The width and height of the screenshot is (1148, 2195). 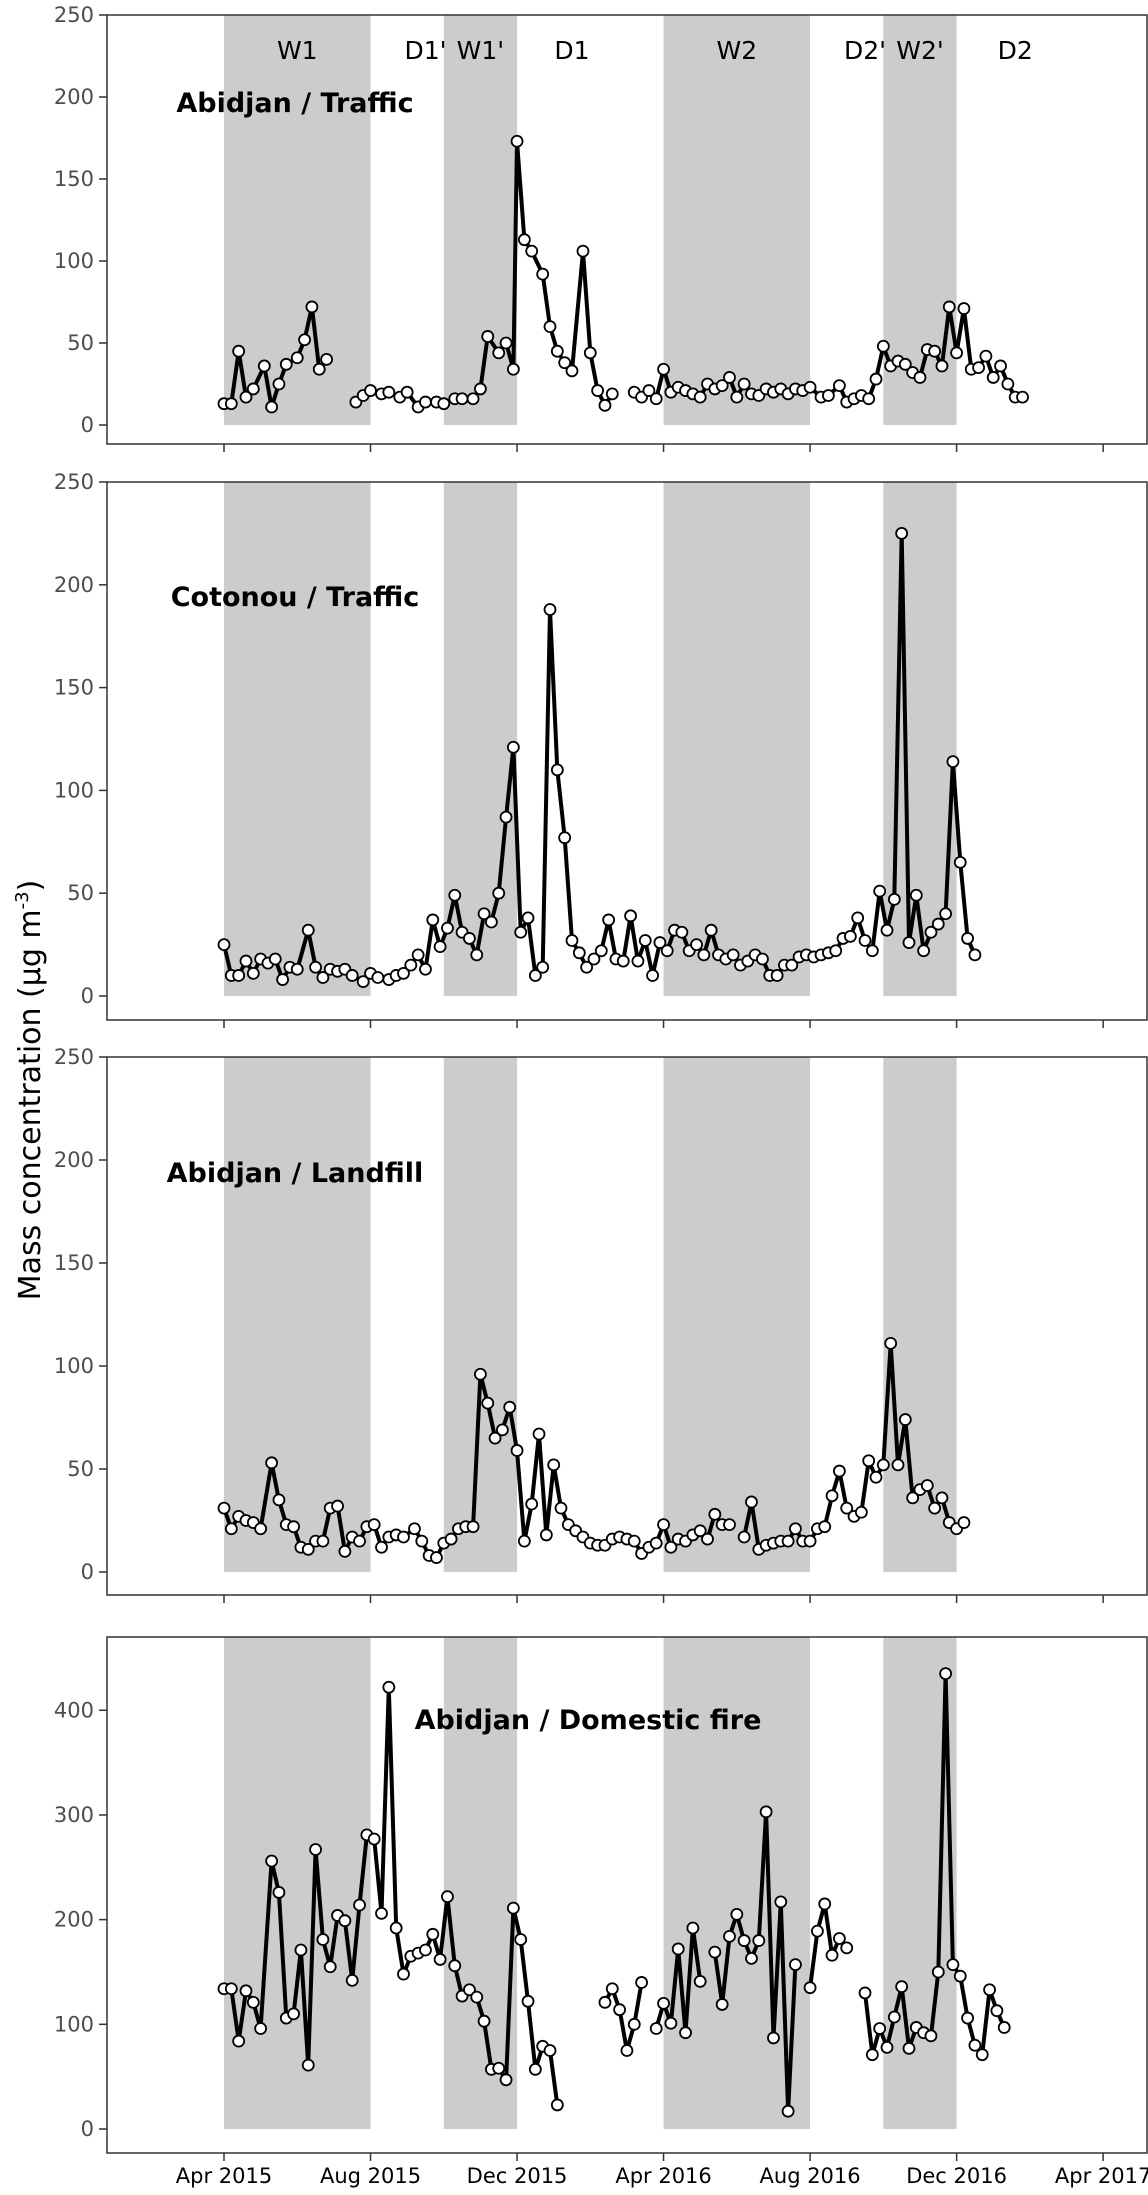 I want to click on y-tick-label: 200, so click(x=74, y=97).